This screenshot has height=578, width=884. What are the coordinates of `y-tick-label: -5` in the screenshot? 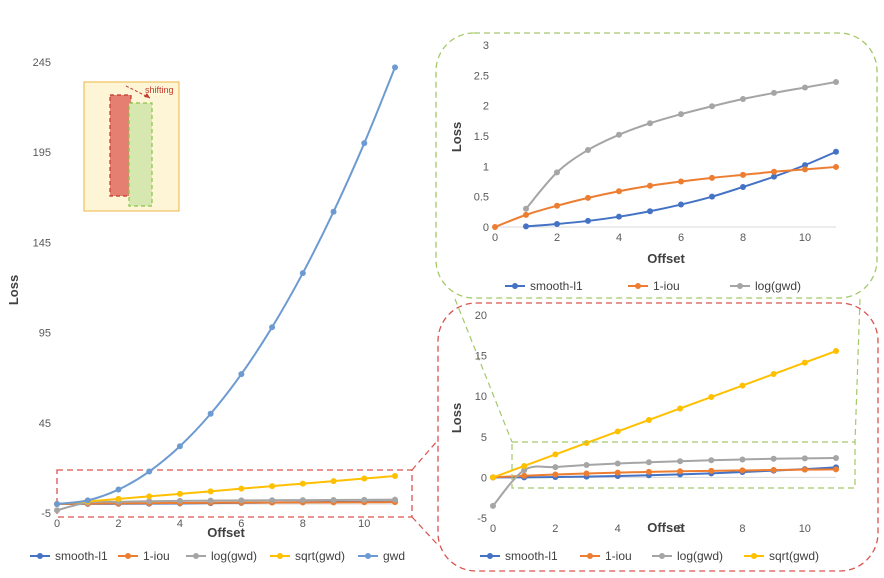 It's located at (46, 514).